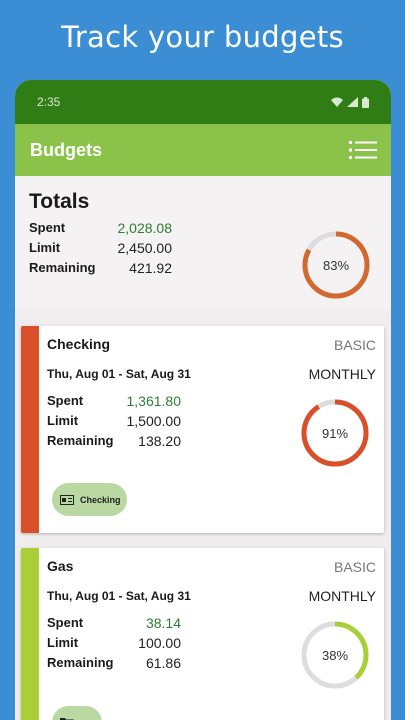  I want to click on remaining-value: 61.86, so click(163, 663).